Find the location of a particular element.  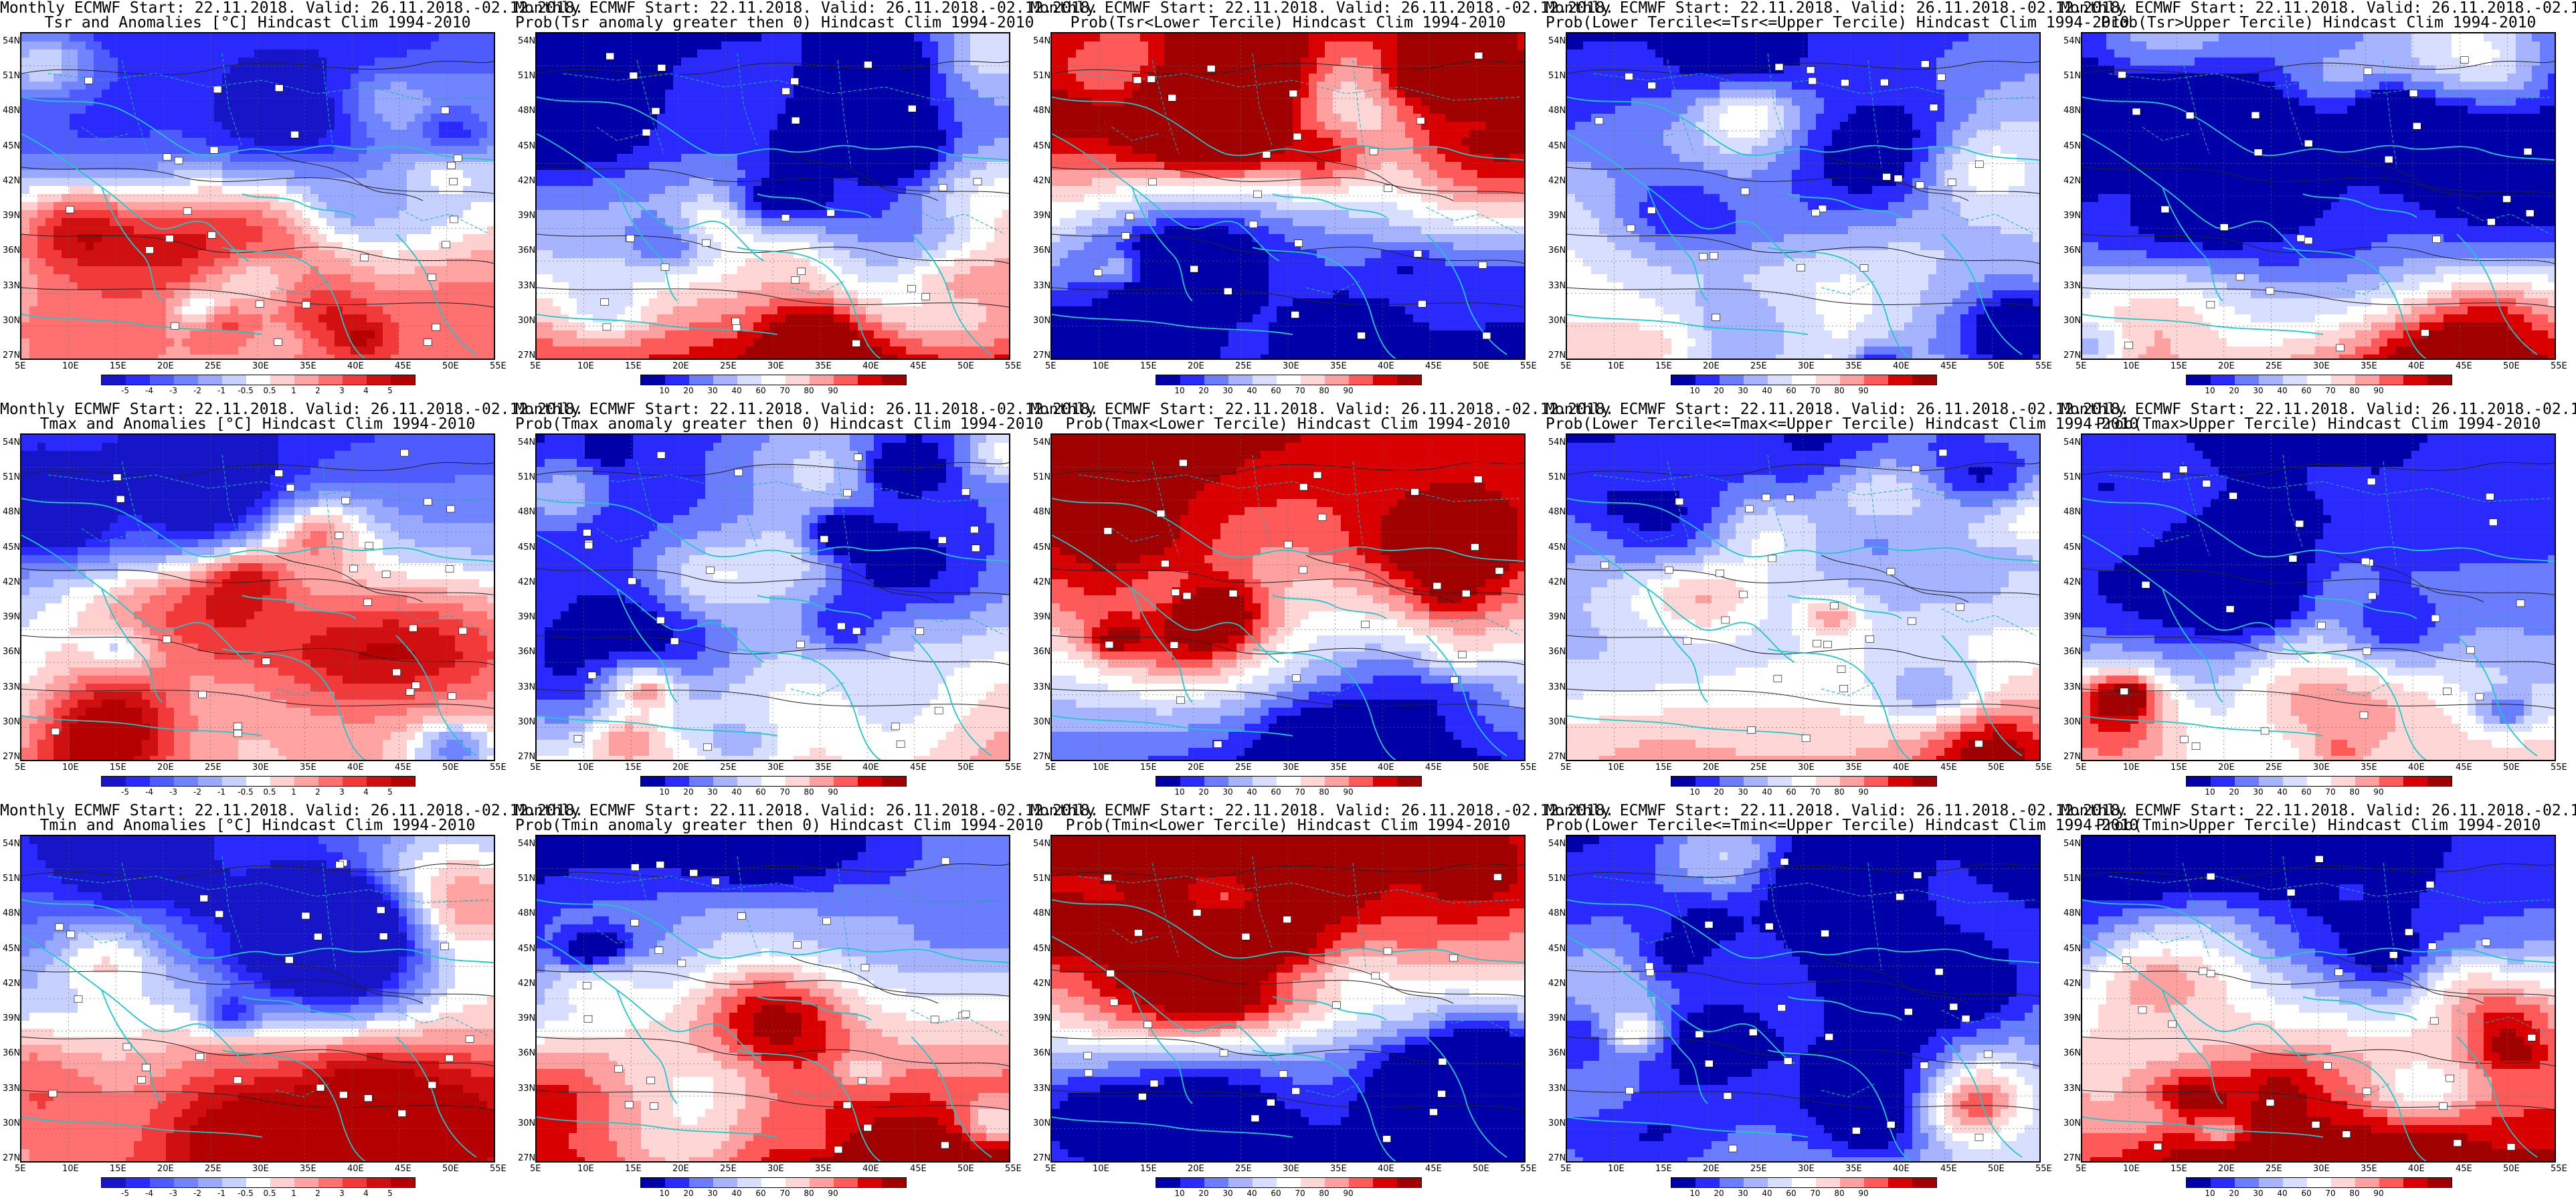

lat-tick-label: 45N is located at coordinates (2072, 949).